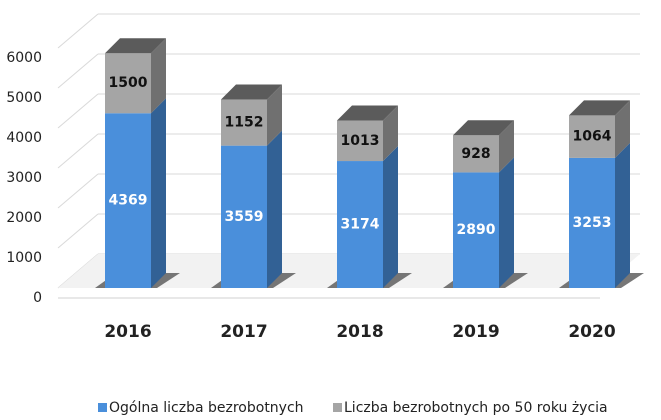  I want to click on value-label: 3253, so click(592, 223).